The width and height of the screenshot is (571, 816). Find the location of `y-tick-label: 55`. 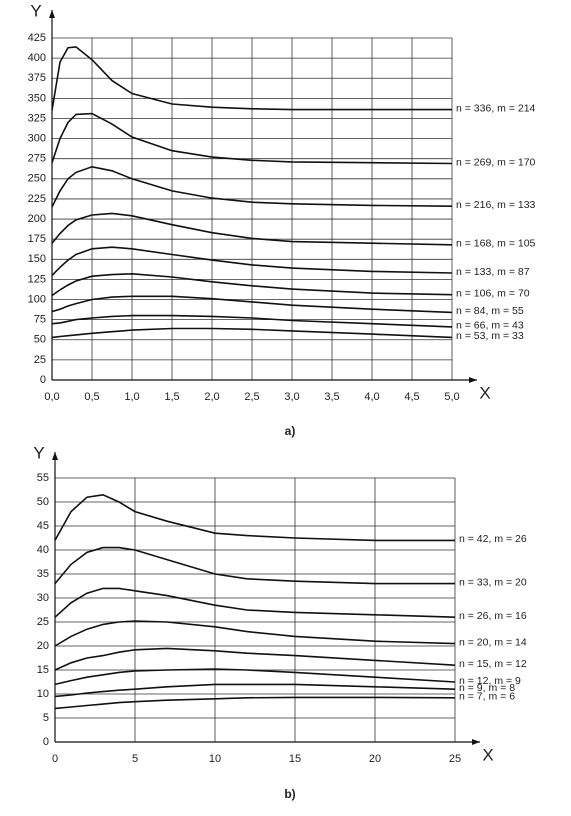

y-tick-label: 55 is located at coordinates (43, 478).